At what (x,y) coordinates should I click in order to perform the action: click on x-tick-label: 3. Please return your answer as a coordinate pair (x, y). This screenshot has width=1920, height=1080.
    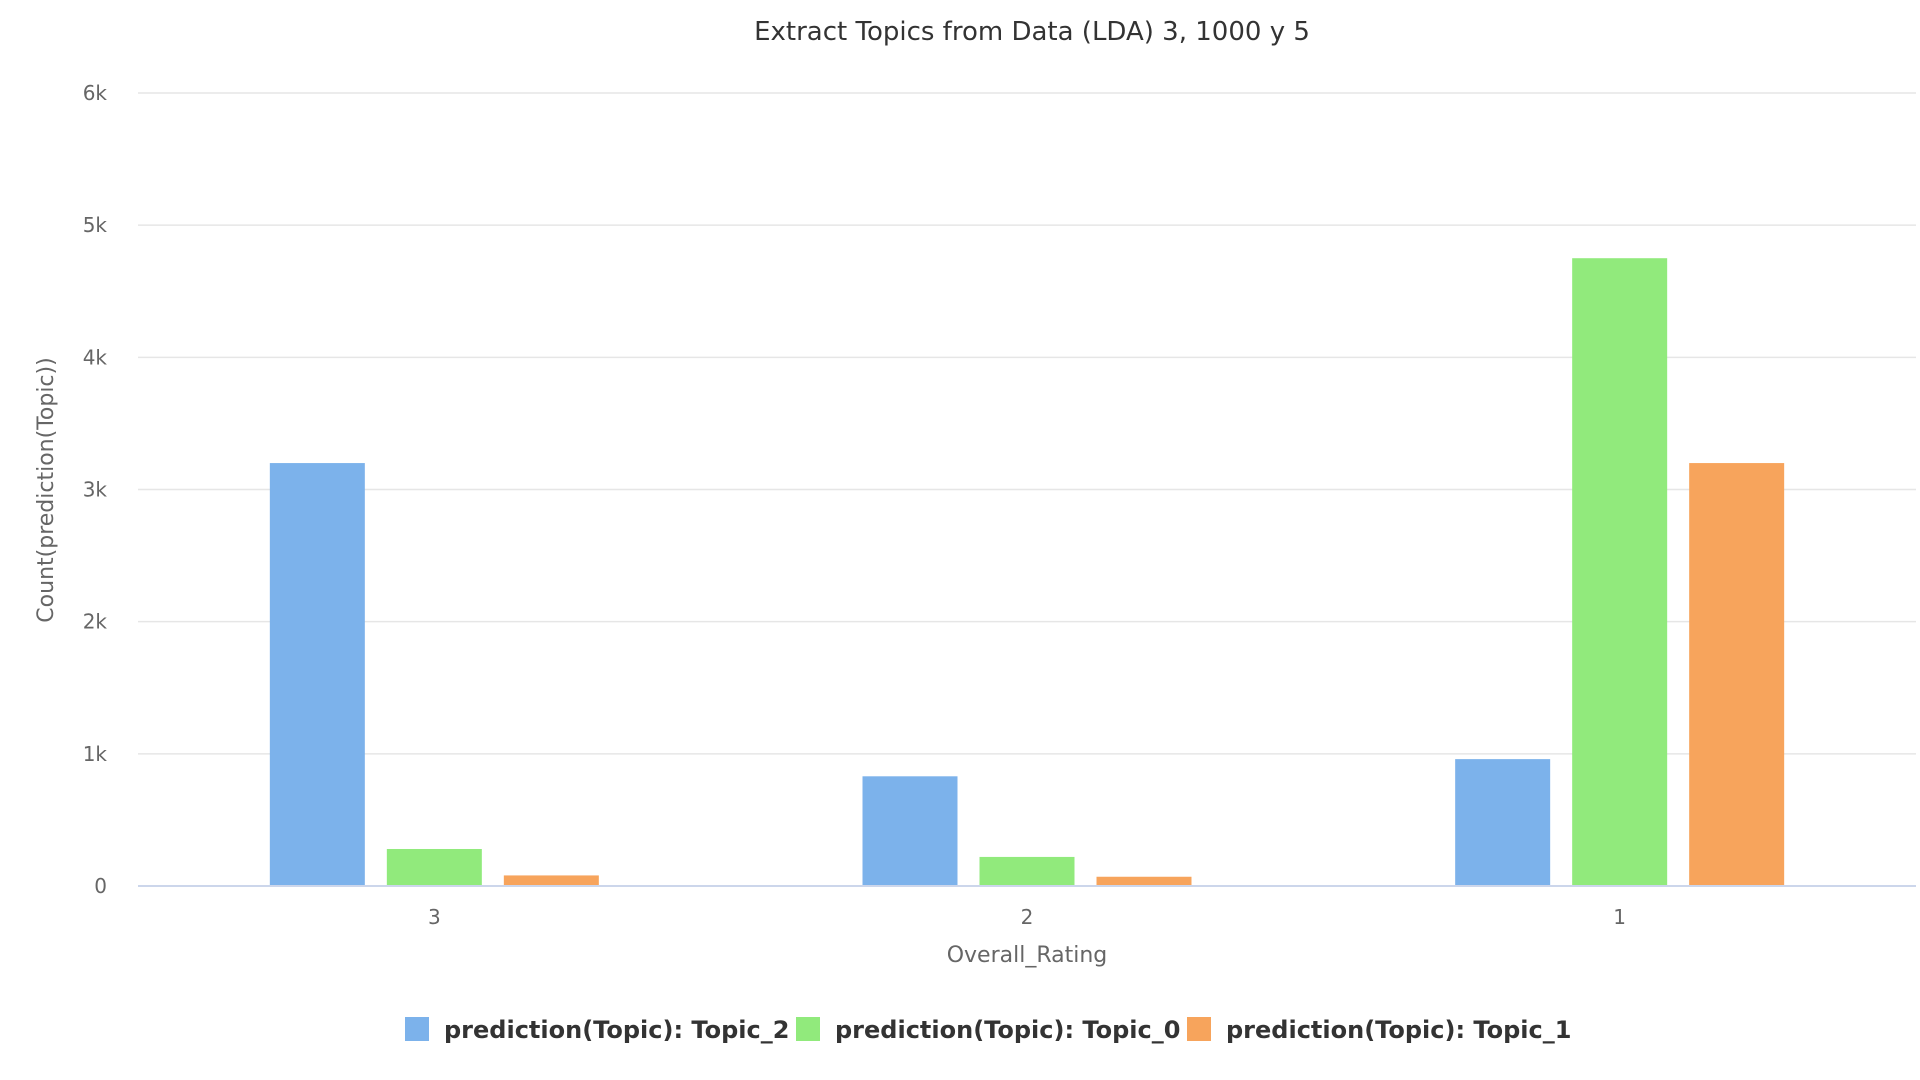
    Looking at the image, I should click on (434, 917).